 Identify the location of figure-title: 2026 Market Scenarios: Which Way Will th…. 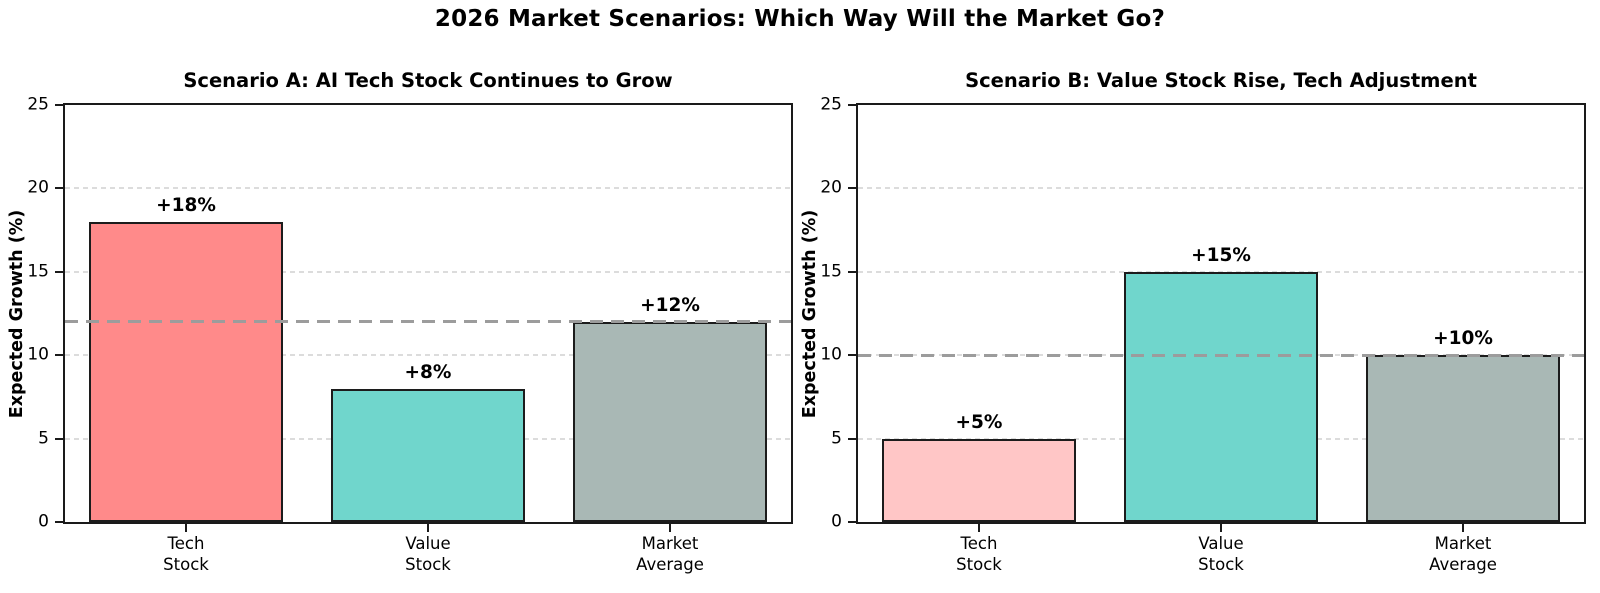
(800, 19).